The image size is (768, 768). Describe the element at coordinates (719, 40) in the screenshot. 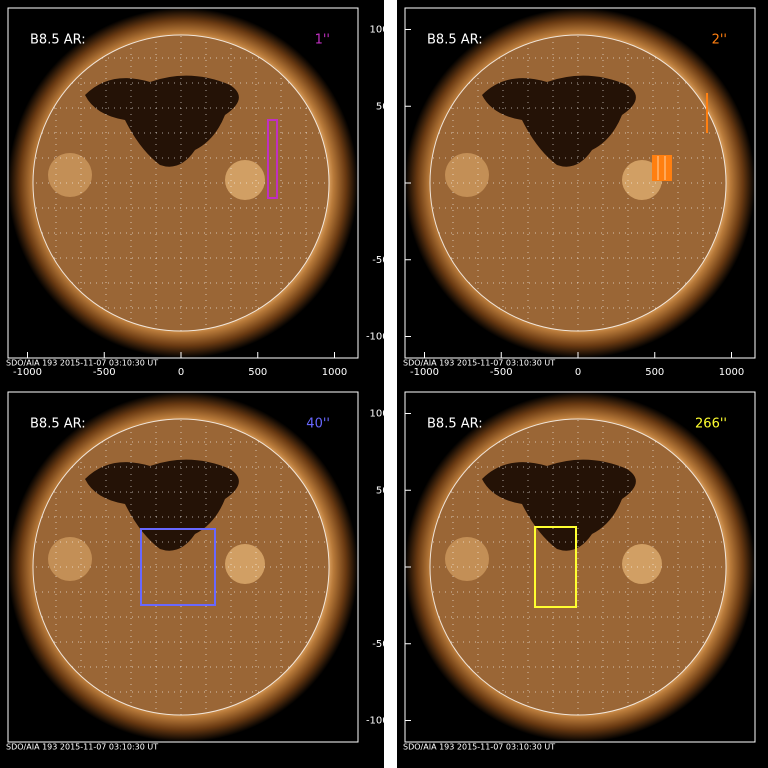

I see `panel-label: 2''` at that location.